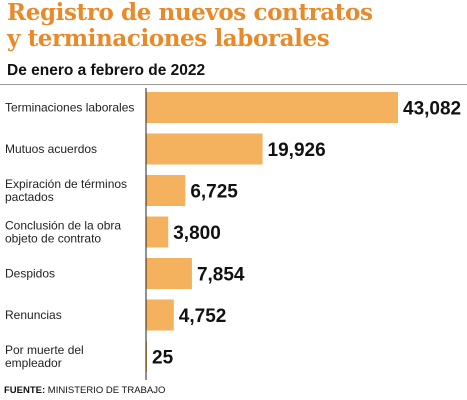 The width and height of the screenshot is (467, 400). I want to click on category-label: objeto de contrato, so click(53, 239).